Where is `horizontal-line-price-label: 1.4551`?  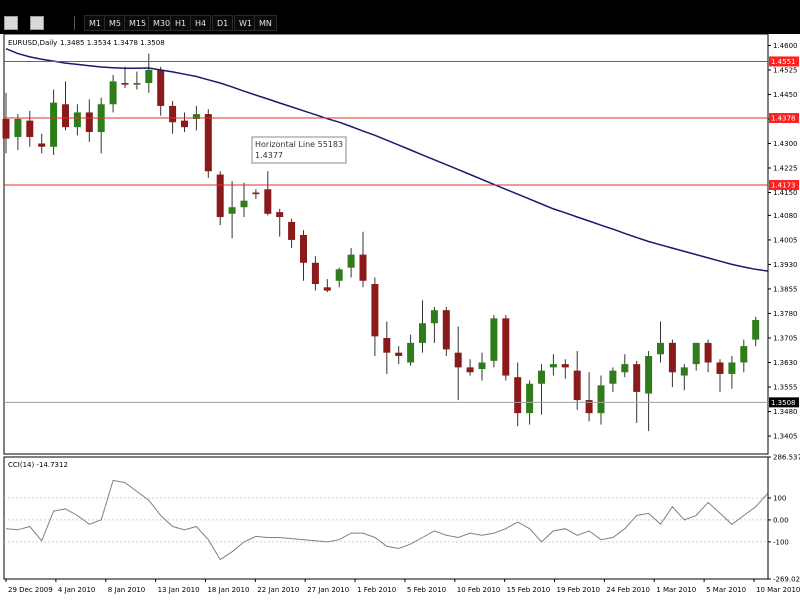
horizontal-line-price-label: 1.4551 is located at coordinates (783, 62).